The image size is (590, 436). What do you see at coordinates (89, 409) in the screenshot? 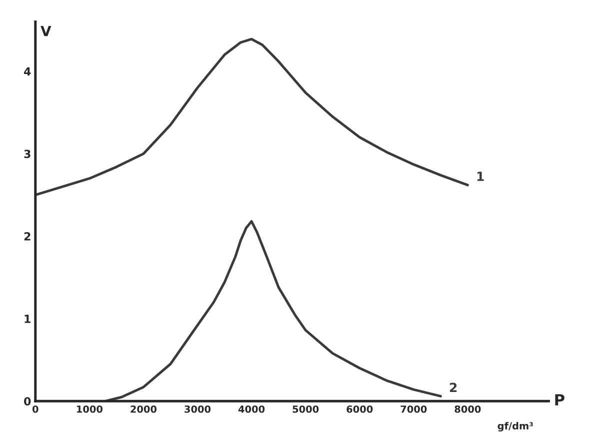
I see `x-tick-label: 1000` at bounding box center [89, 409].